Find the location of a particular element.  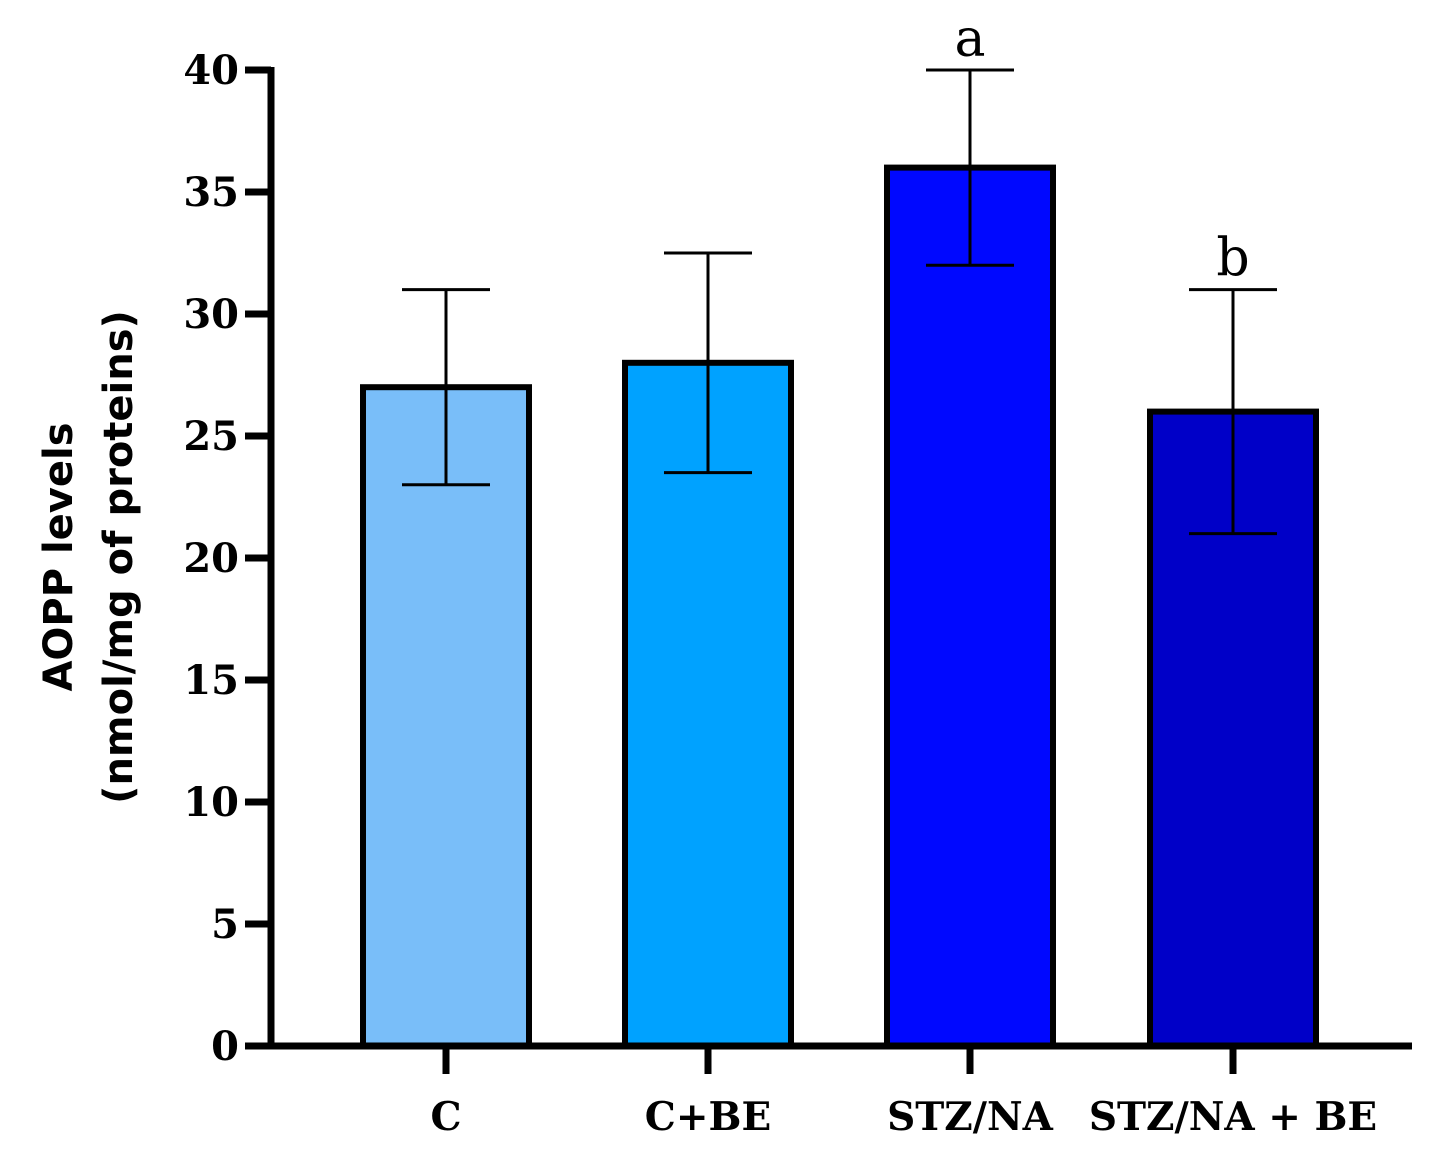

significance-labels: ab is located at coordinates (1101, 149).